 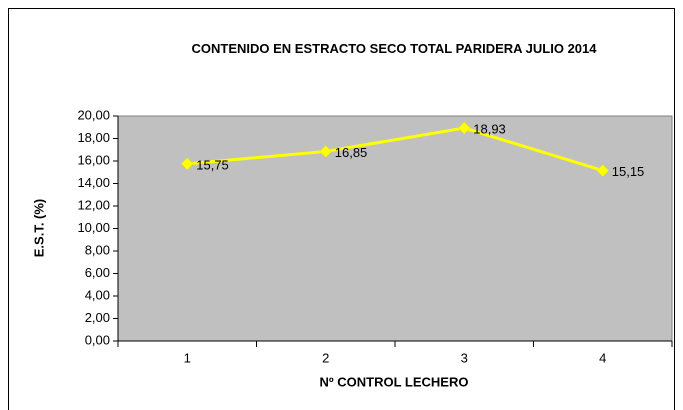 What do you see at coordinates (212, 164) in the screenshot?
I see `data-label: 15,75` at bounding box center [212, 164].